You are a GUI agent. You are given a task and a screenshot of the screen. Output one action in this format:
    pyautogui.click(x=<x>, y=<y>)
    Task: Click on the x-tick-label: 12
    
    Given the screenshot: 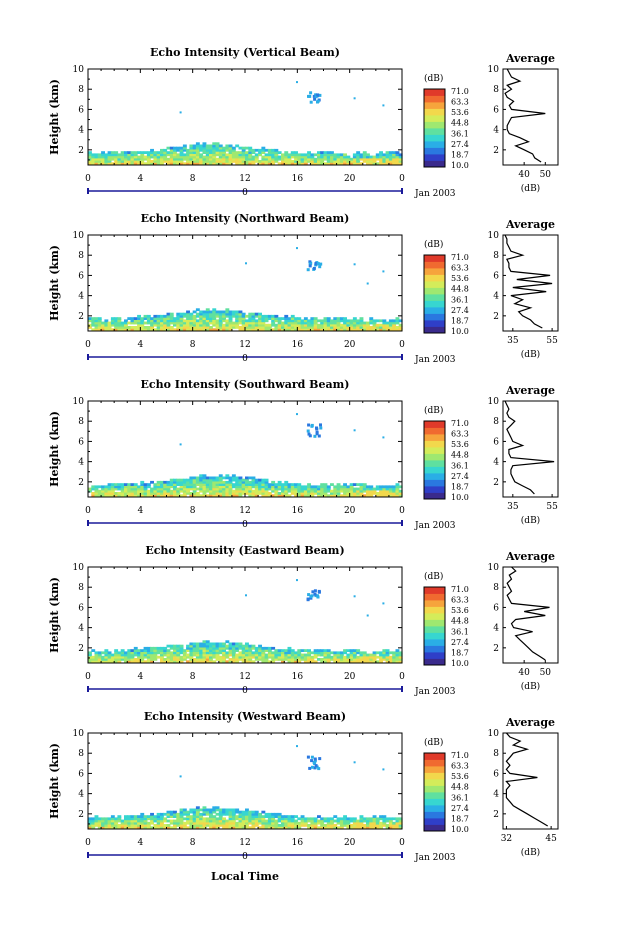 What is the action you would take?
    pyautogui.click(x=244, y=511)
    